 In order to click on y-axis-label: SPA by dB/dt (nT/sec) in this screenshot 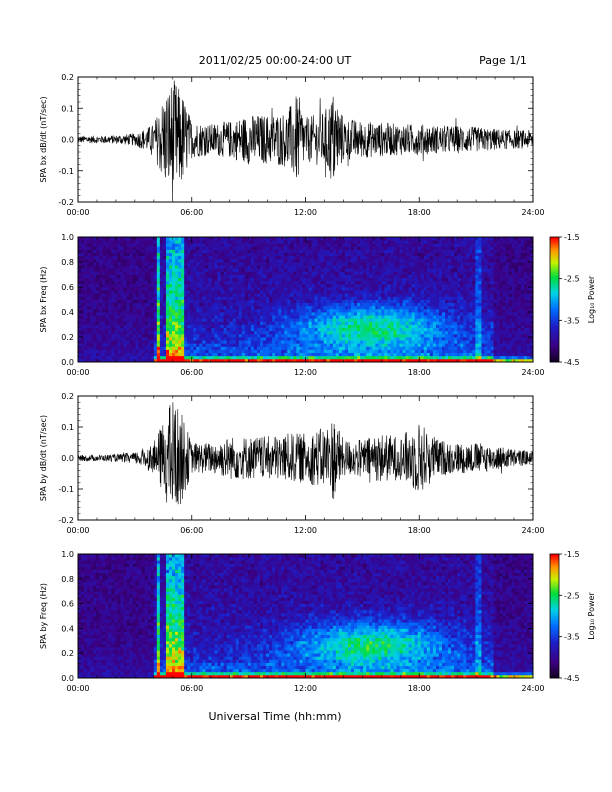, I will do `click(43, 458)`.